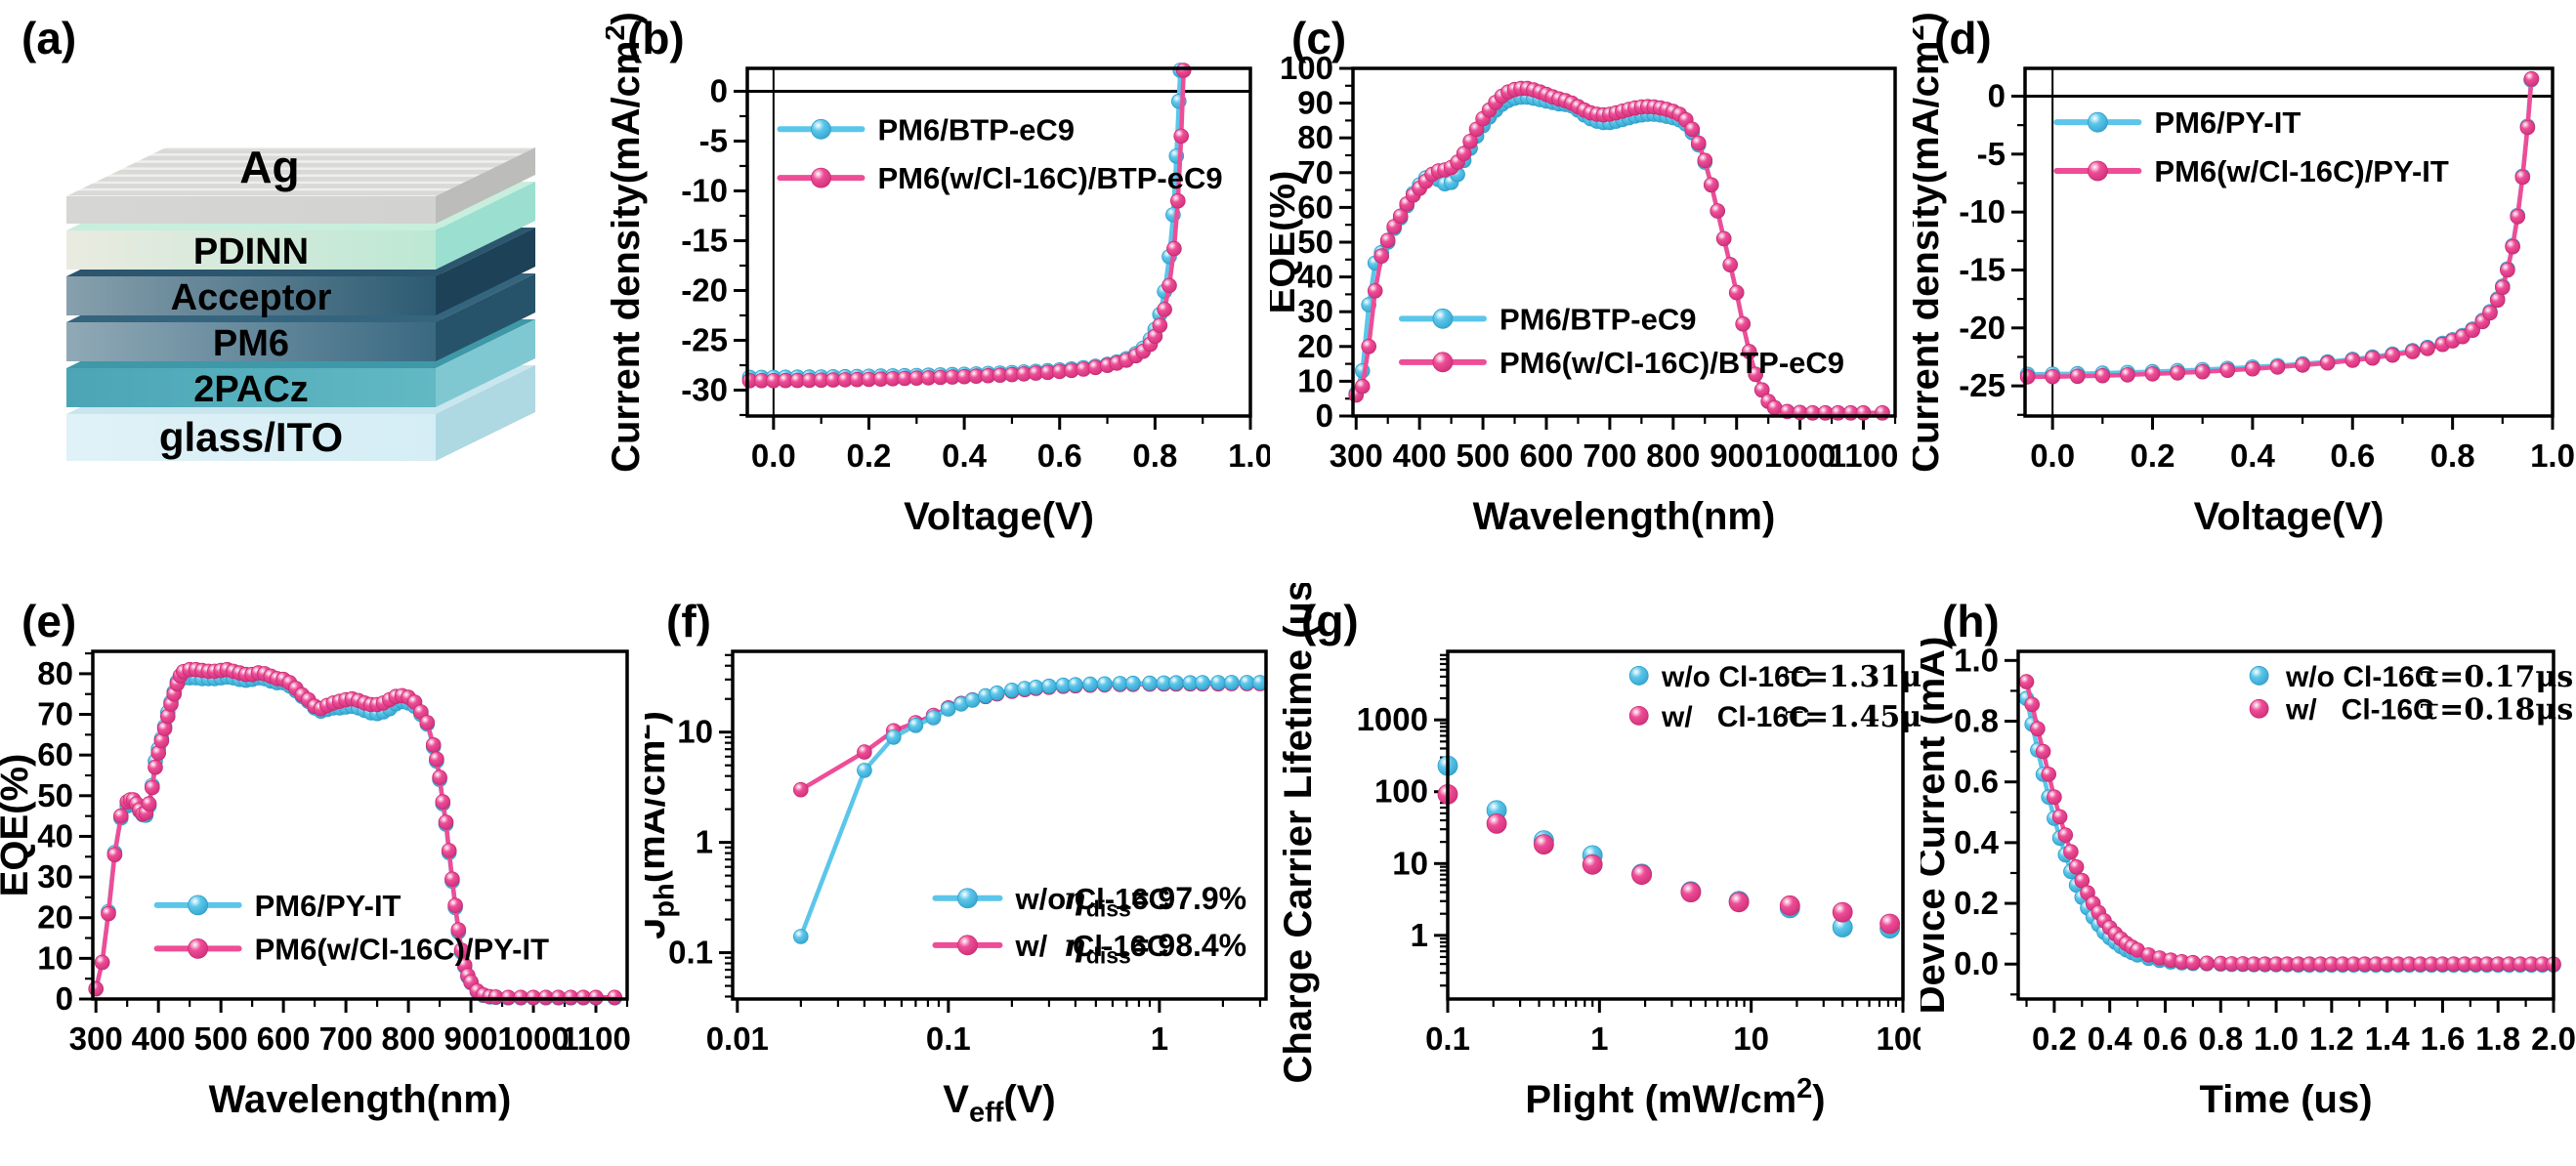  What do you see at coordinates (2388, 1038) in the screenshot?
I see `svg-text: 1.4` at bounding box center [2388, 1038].